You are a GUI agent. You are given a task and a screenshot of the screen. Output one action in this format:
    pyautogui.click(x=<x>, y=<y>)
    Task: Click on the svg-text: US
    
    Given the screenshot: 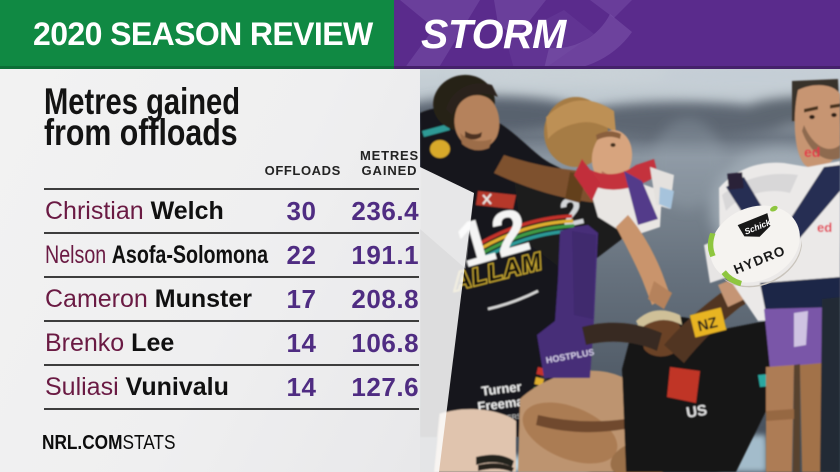 What is the action you would take?
    pyautogui.click(x=696, y=412)
    